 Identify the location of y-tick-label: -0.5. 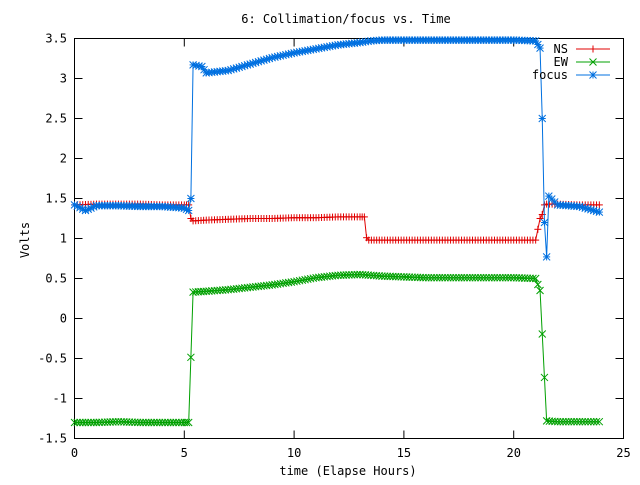
(52, 359).